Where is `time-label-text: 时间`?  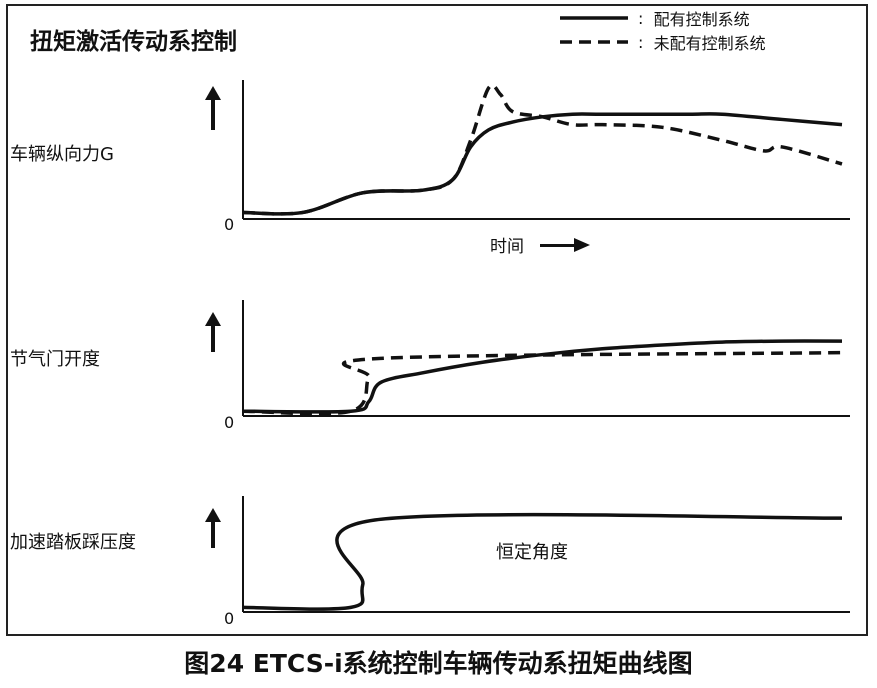
time-label-text: 时间 is located at coordinates (507, 247).